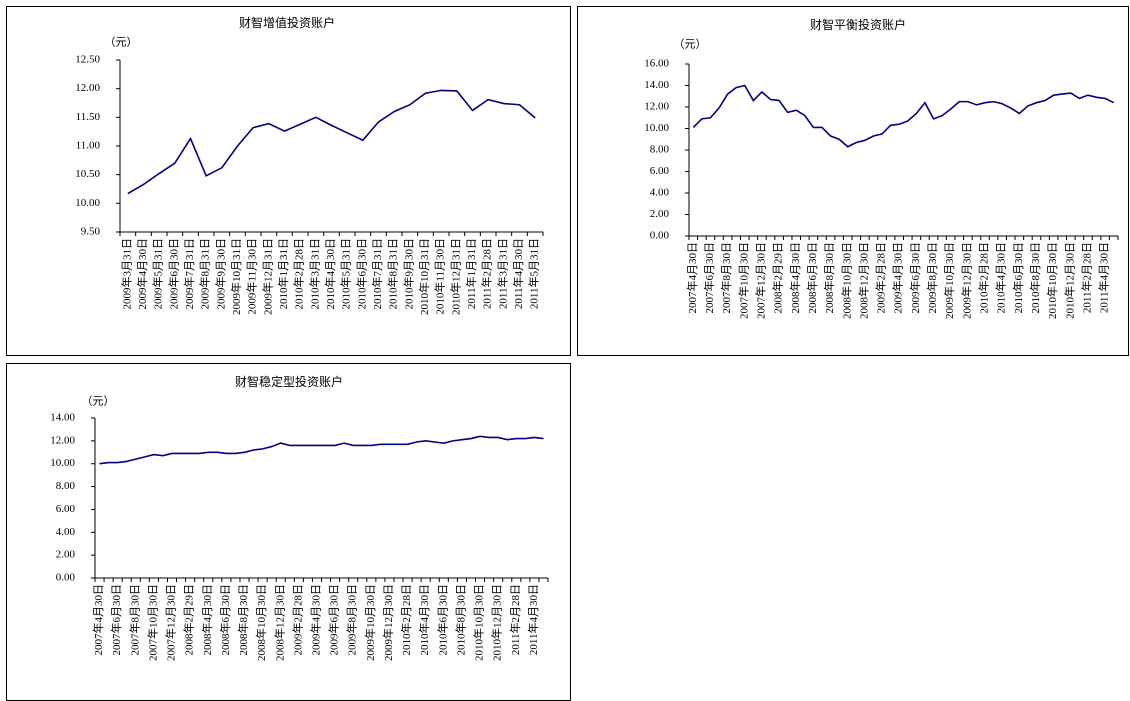 This screenshot has width=1130, height=701. Describe the element at coordinates (267, 276) in the screenshot. I see `x-tick-label: 2009年12月31日` at that location.